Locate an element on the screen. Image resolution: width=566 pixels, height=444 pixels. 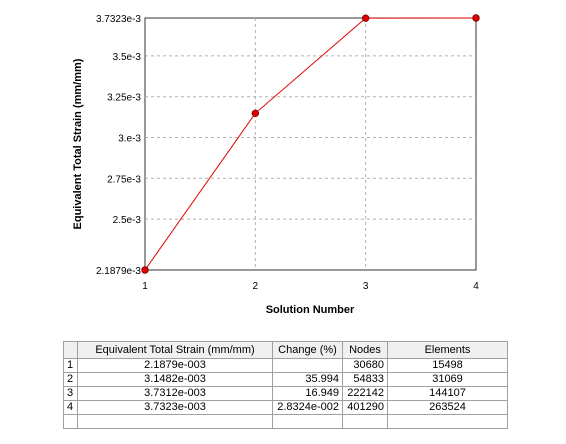
nodes-cell: 222142 is located at coordinates (365, 393).